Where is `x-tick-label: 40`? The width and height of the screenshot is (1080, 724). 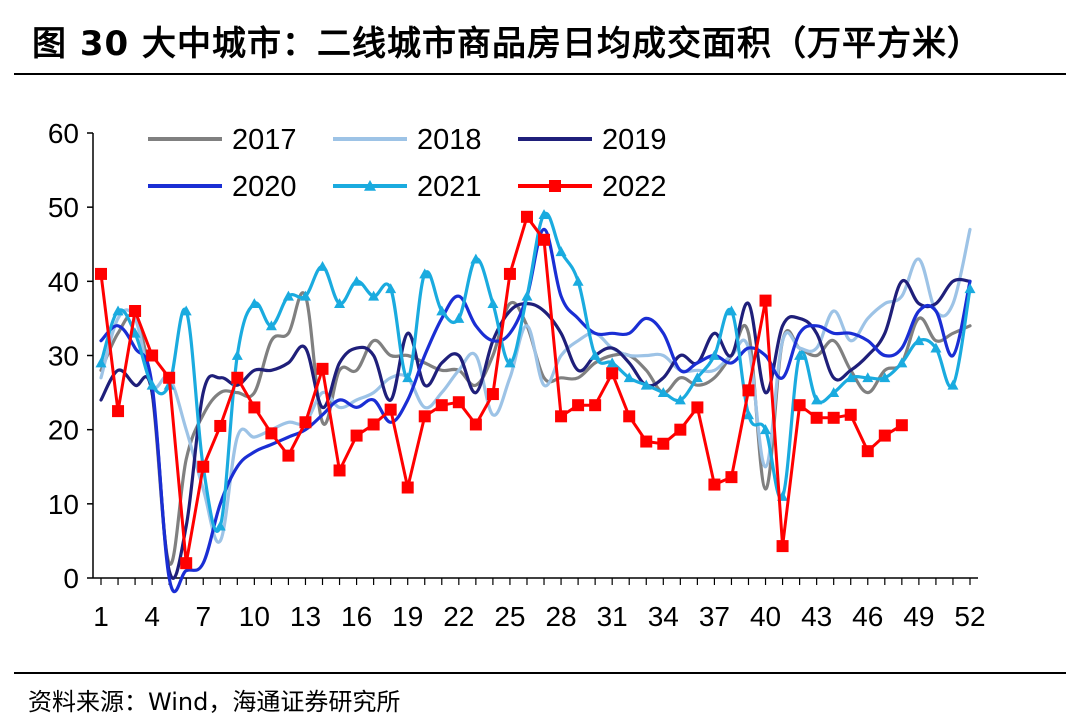
x-tick-label: 40 is located at coordinates (765, 616).